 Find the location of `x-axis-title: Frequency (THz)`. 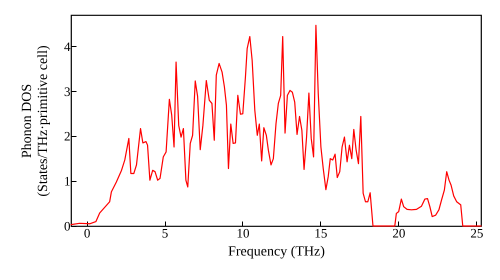

x-axis-title: Frequency (THz) is located at coordinates (277, 252).